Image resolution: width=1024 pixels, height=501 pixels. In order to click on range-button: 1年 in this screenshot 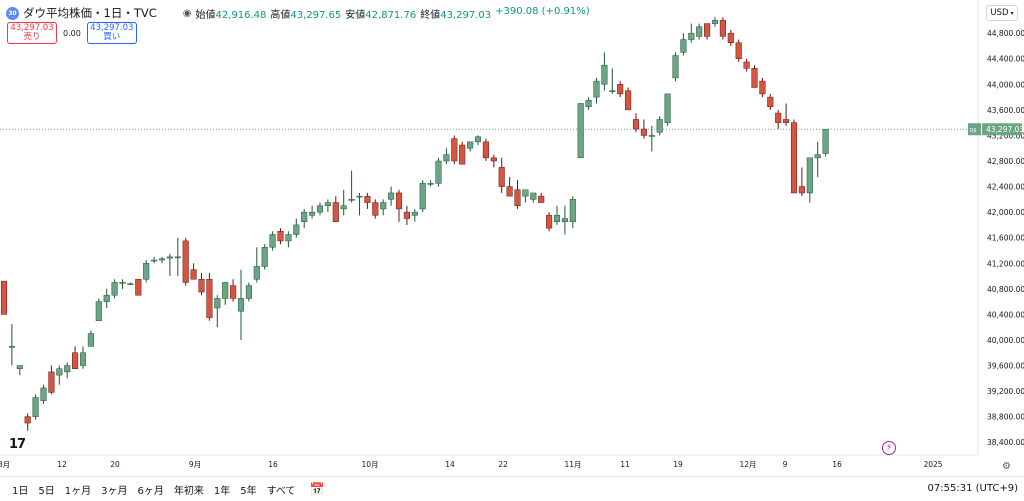, I will do `click(222, 491)`.